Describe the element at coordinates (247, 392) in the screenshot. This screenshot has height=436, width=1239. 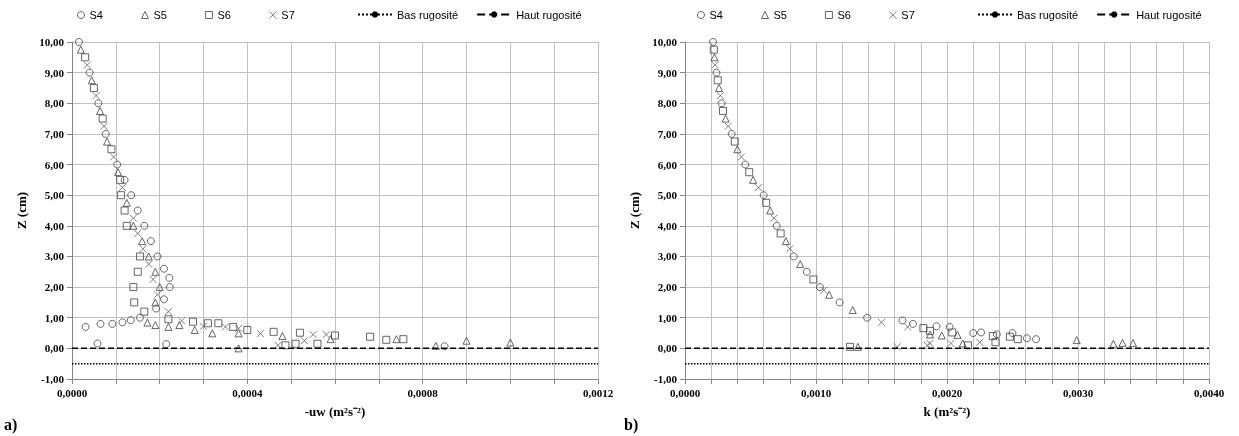
I see `x-tick-label: 0,0004` at that location.